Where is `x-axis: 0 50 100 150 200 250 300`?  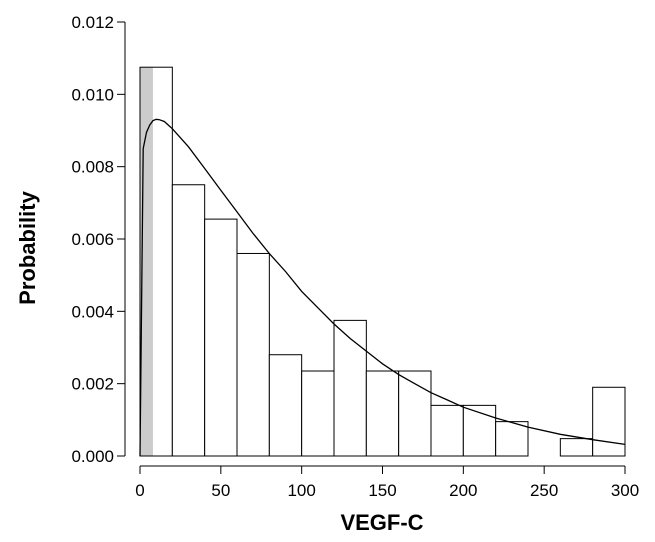 x-axis: 0 50 100 150 200 250 300 is located at coordinates (387, 482).